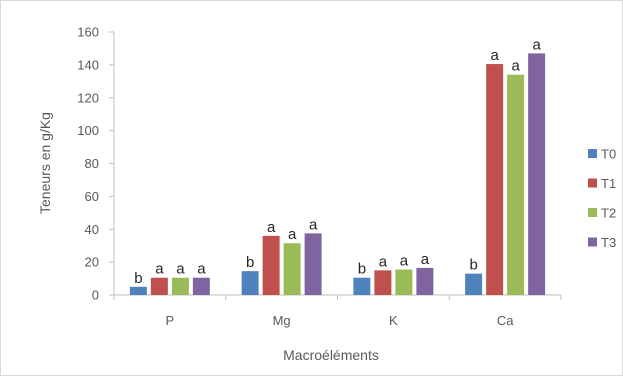  I want to click on bar-t0-mg, so click(250, 283).